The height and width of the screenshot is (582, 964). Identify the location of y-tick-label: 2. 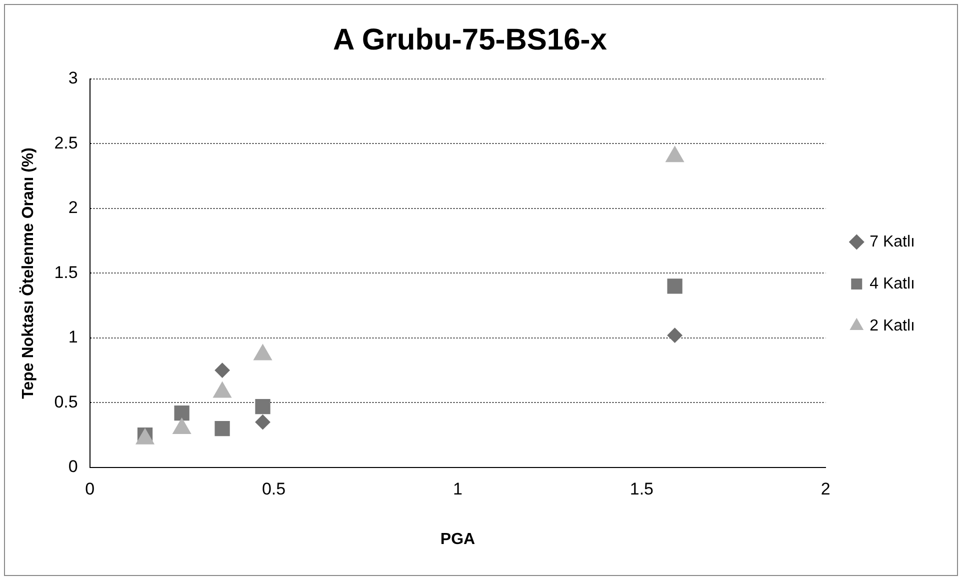
(73, 208).